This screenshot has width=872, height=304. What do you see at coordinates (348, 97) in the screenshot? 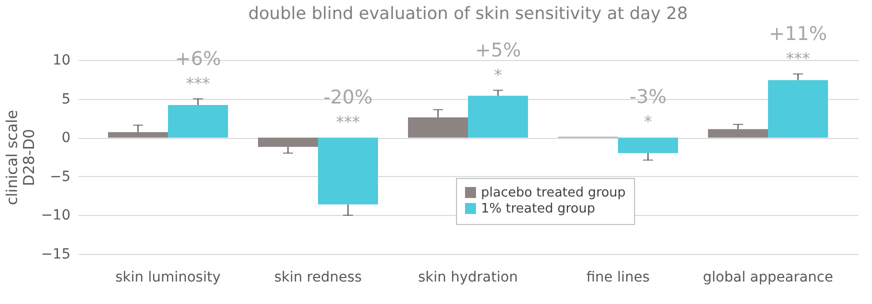
I see `annotation: -20%` at bounding box center [348, 97].